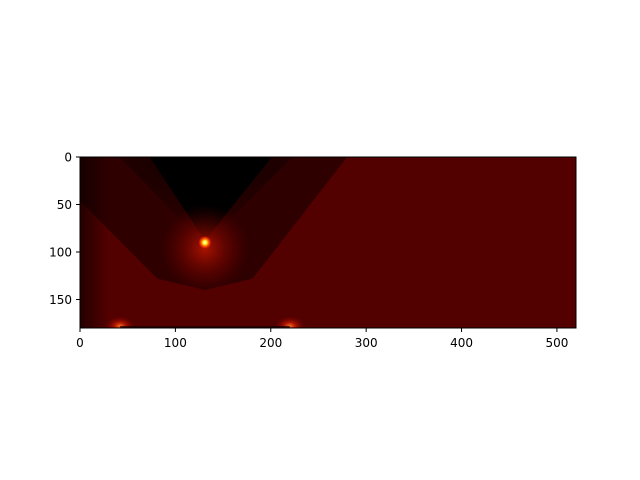 The image size is (640, 480). What do you see at coordinates (175, 343) in the screenshot?
I see `x-tick-label: 100` at bounding box center [175, 343].